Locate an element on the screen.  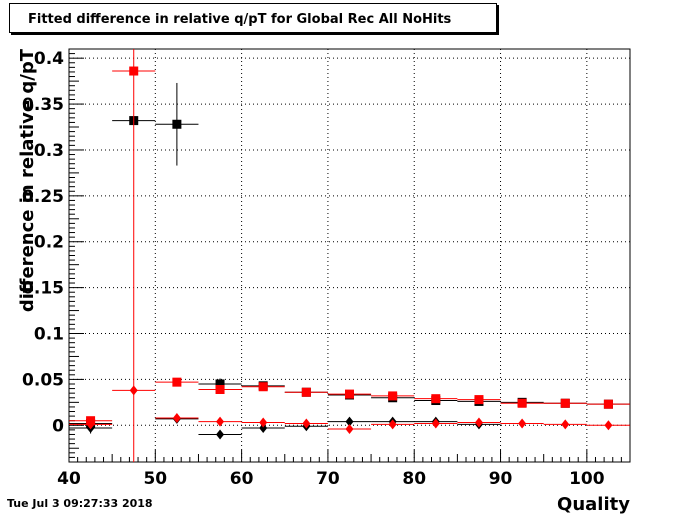
x-tick-label: 40 is located at coordinates (69, 479).